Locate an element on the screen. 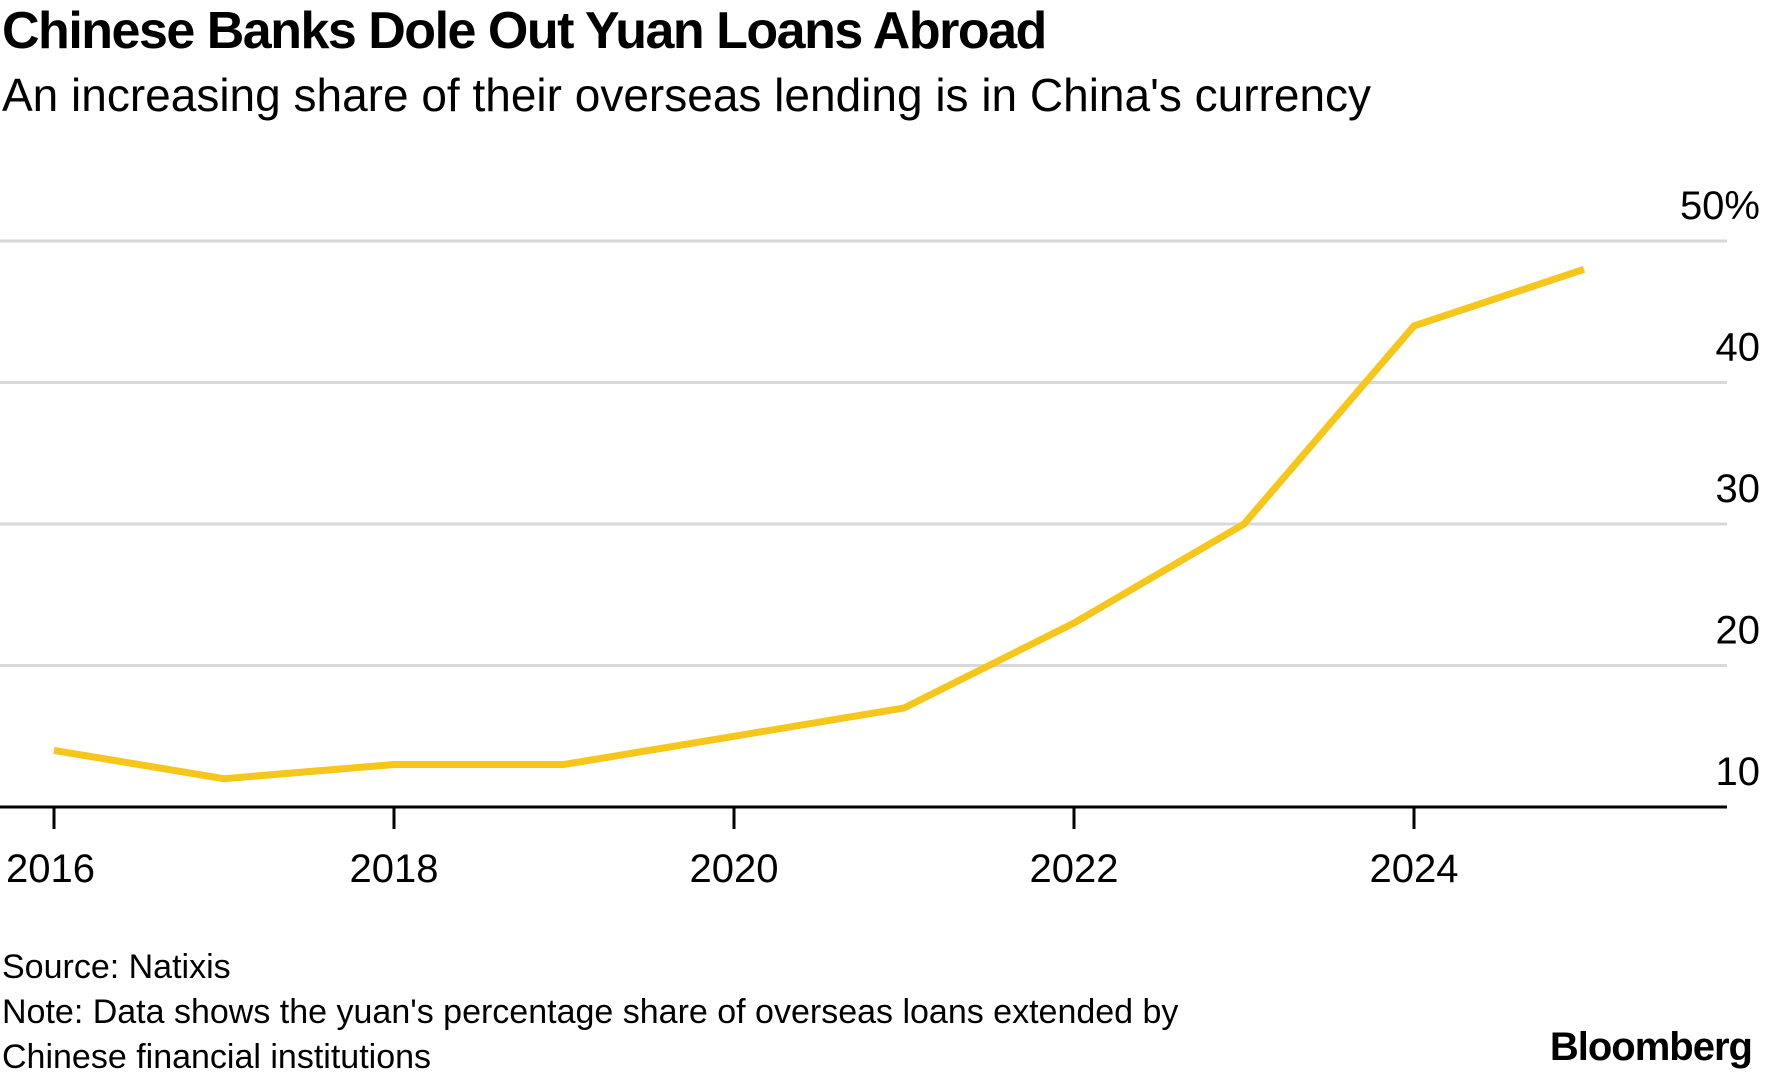 Image resolution: width=1766 pixels, height=1080 pixels. x-axis-tick-labels: 2016 2018 2020 2022 2024 is located at coordinates (732, 869).